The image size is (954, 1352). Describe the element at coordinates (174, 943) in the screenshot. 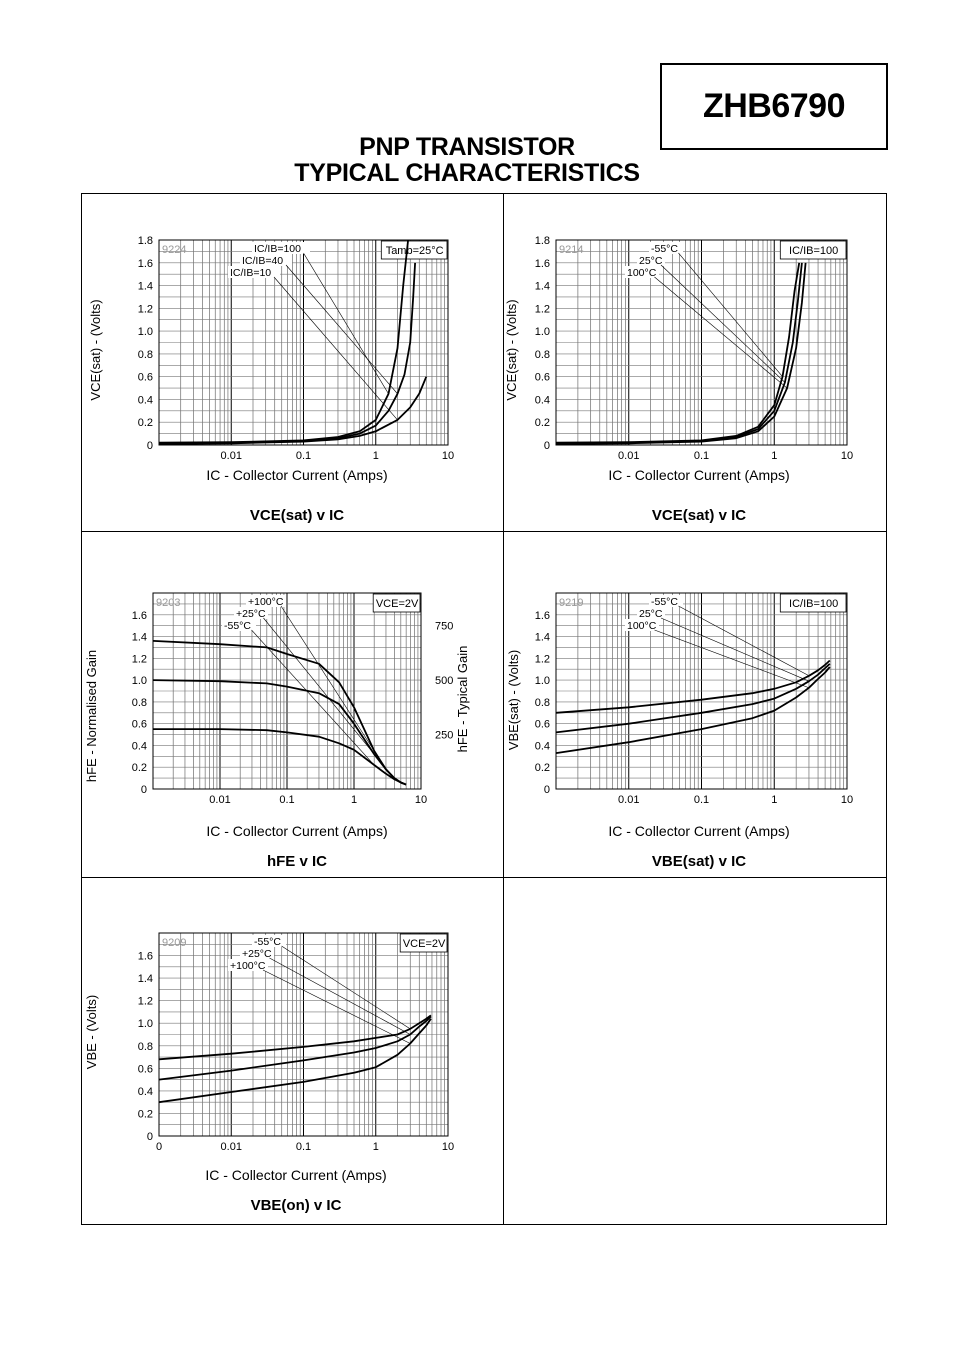

I see `graph-code: 9209` at that location.